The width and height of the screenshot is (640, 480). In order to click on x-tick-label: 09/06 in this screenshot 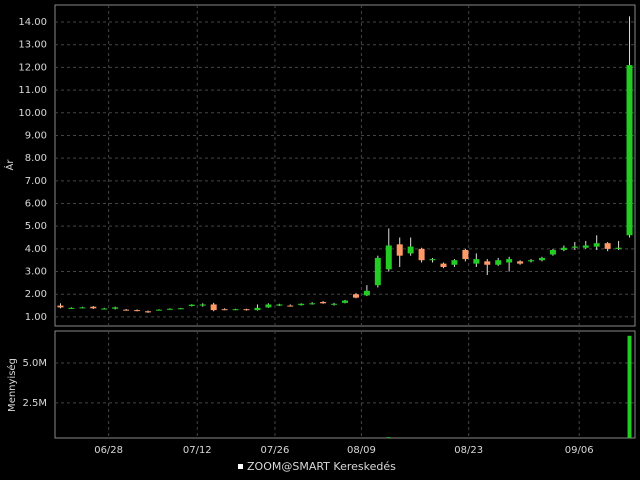, I will do `click(579, 450)`.